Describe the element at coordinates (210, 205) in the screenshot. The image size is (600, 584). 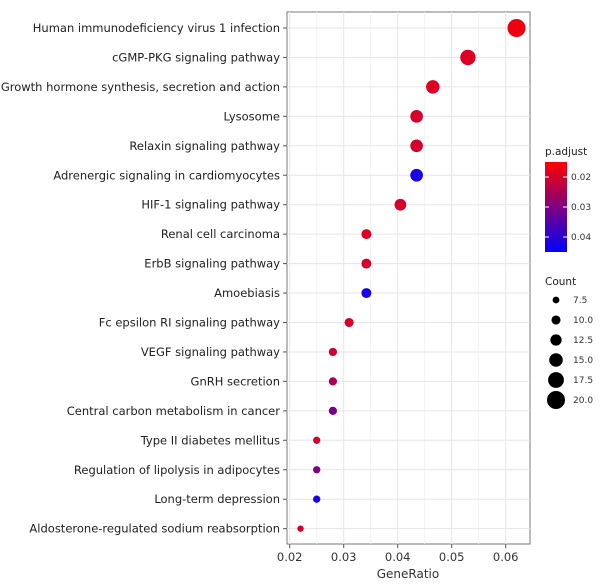
I see `y-category-label: HIF-1 signaling pathway` at that location.